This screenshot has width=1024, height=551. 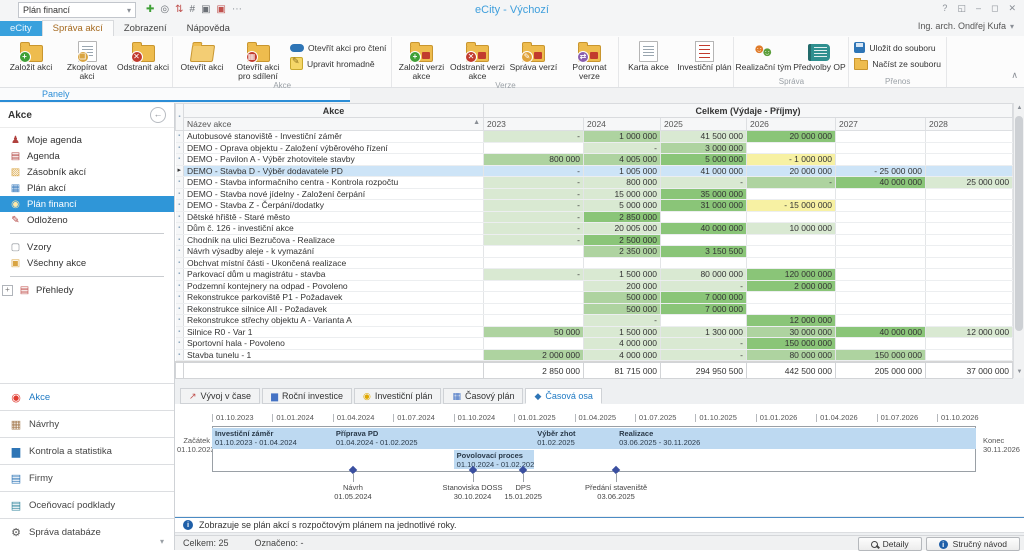 What do you see at coordinates (1019, 223) in the screenshot?
I see `scrollbar-thumb` at bounding box center [1019, 223].